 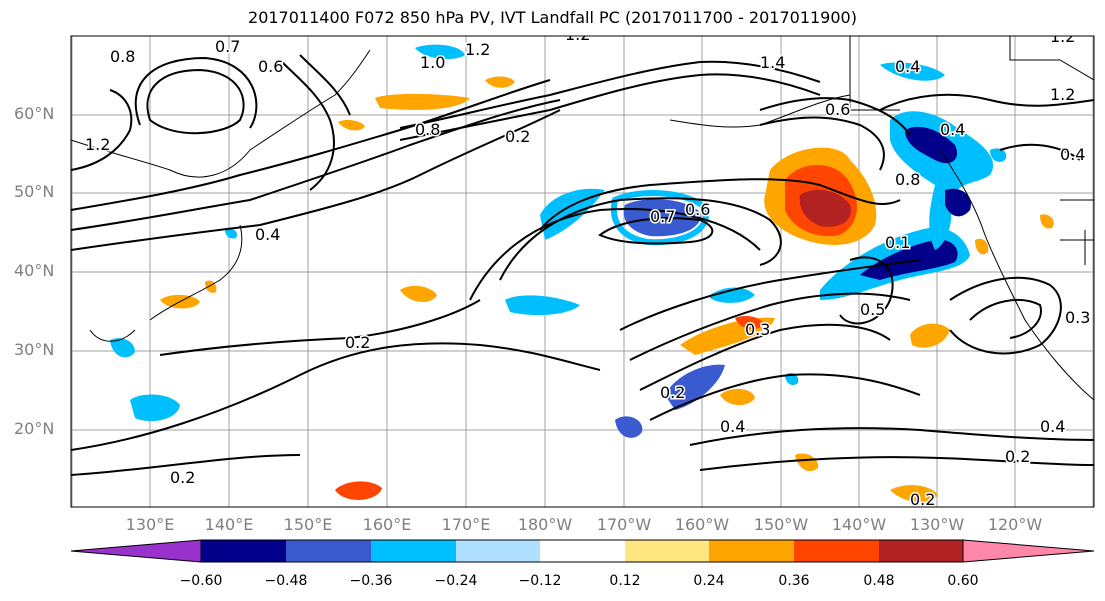 I want to click on lat-label-20n: 20°N, so click(x=34, y=428).